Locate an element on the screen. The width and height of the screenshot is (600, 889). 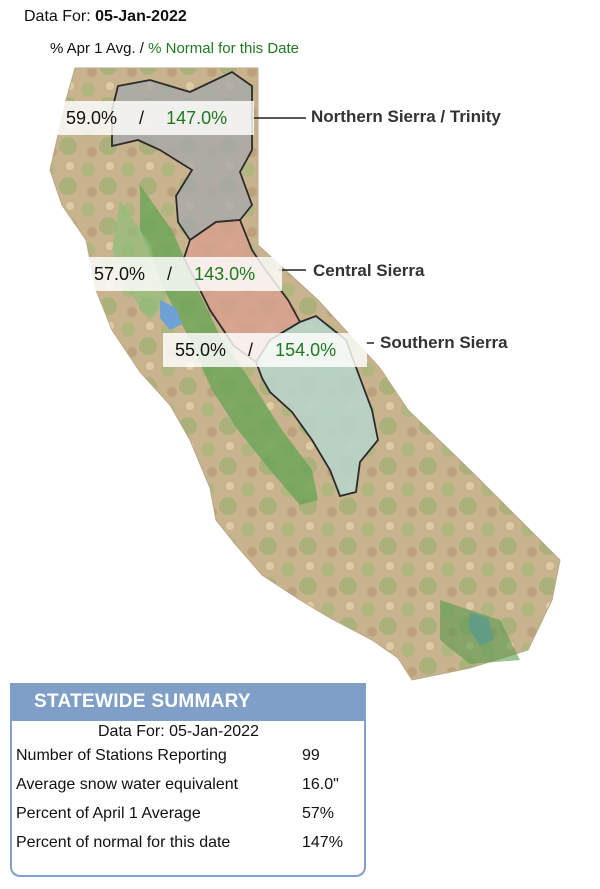
summary-label-normal: Percent of normal for this date is located at coordinates (123, 842).